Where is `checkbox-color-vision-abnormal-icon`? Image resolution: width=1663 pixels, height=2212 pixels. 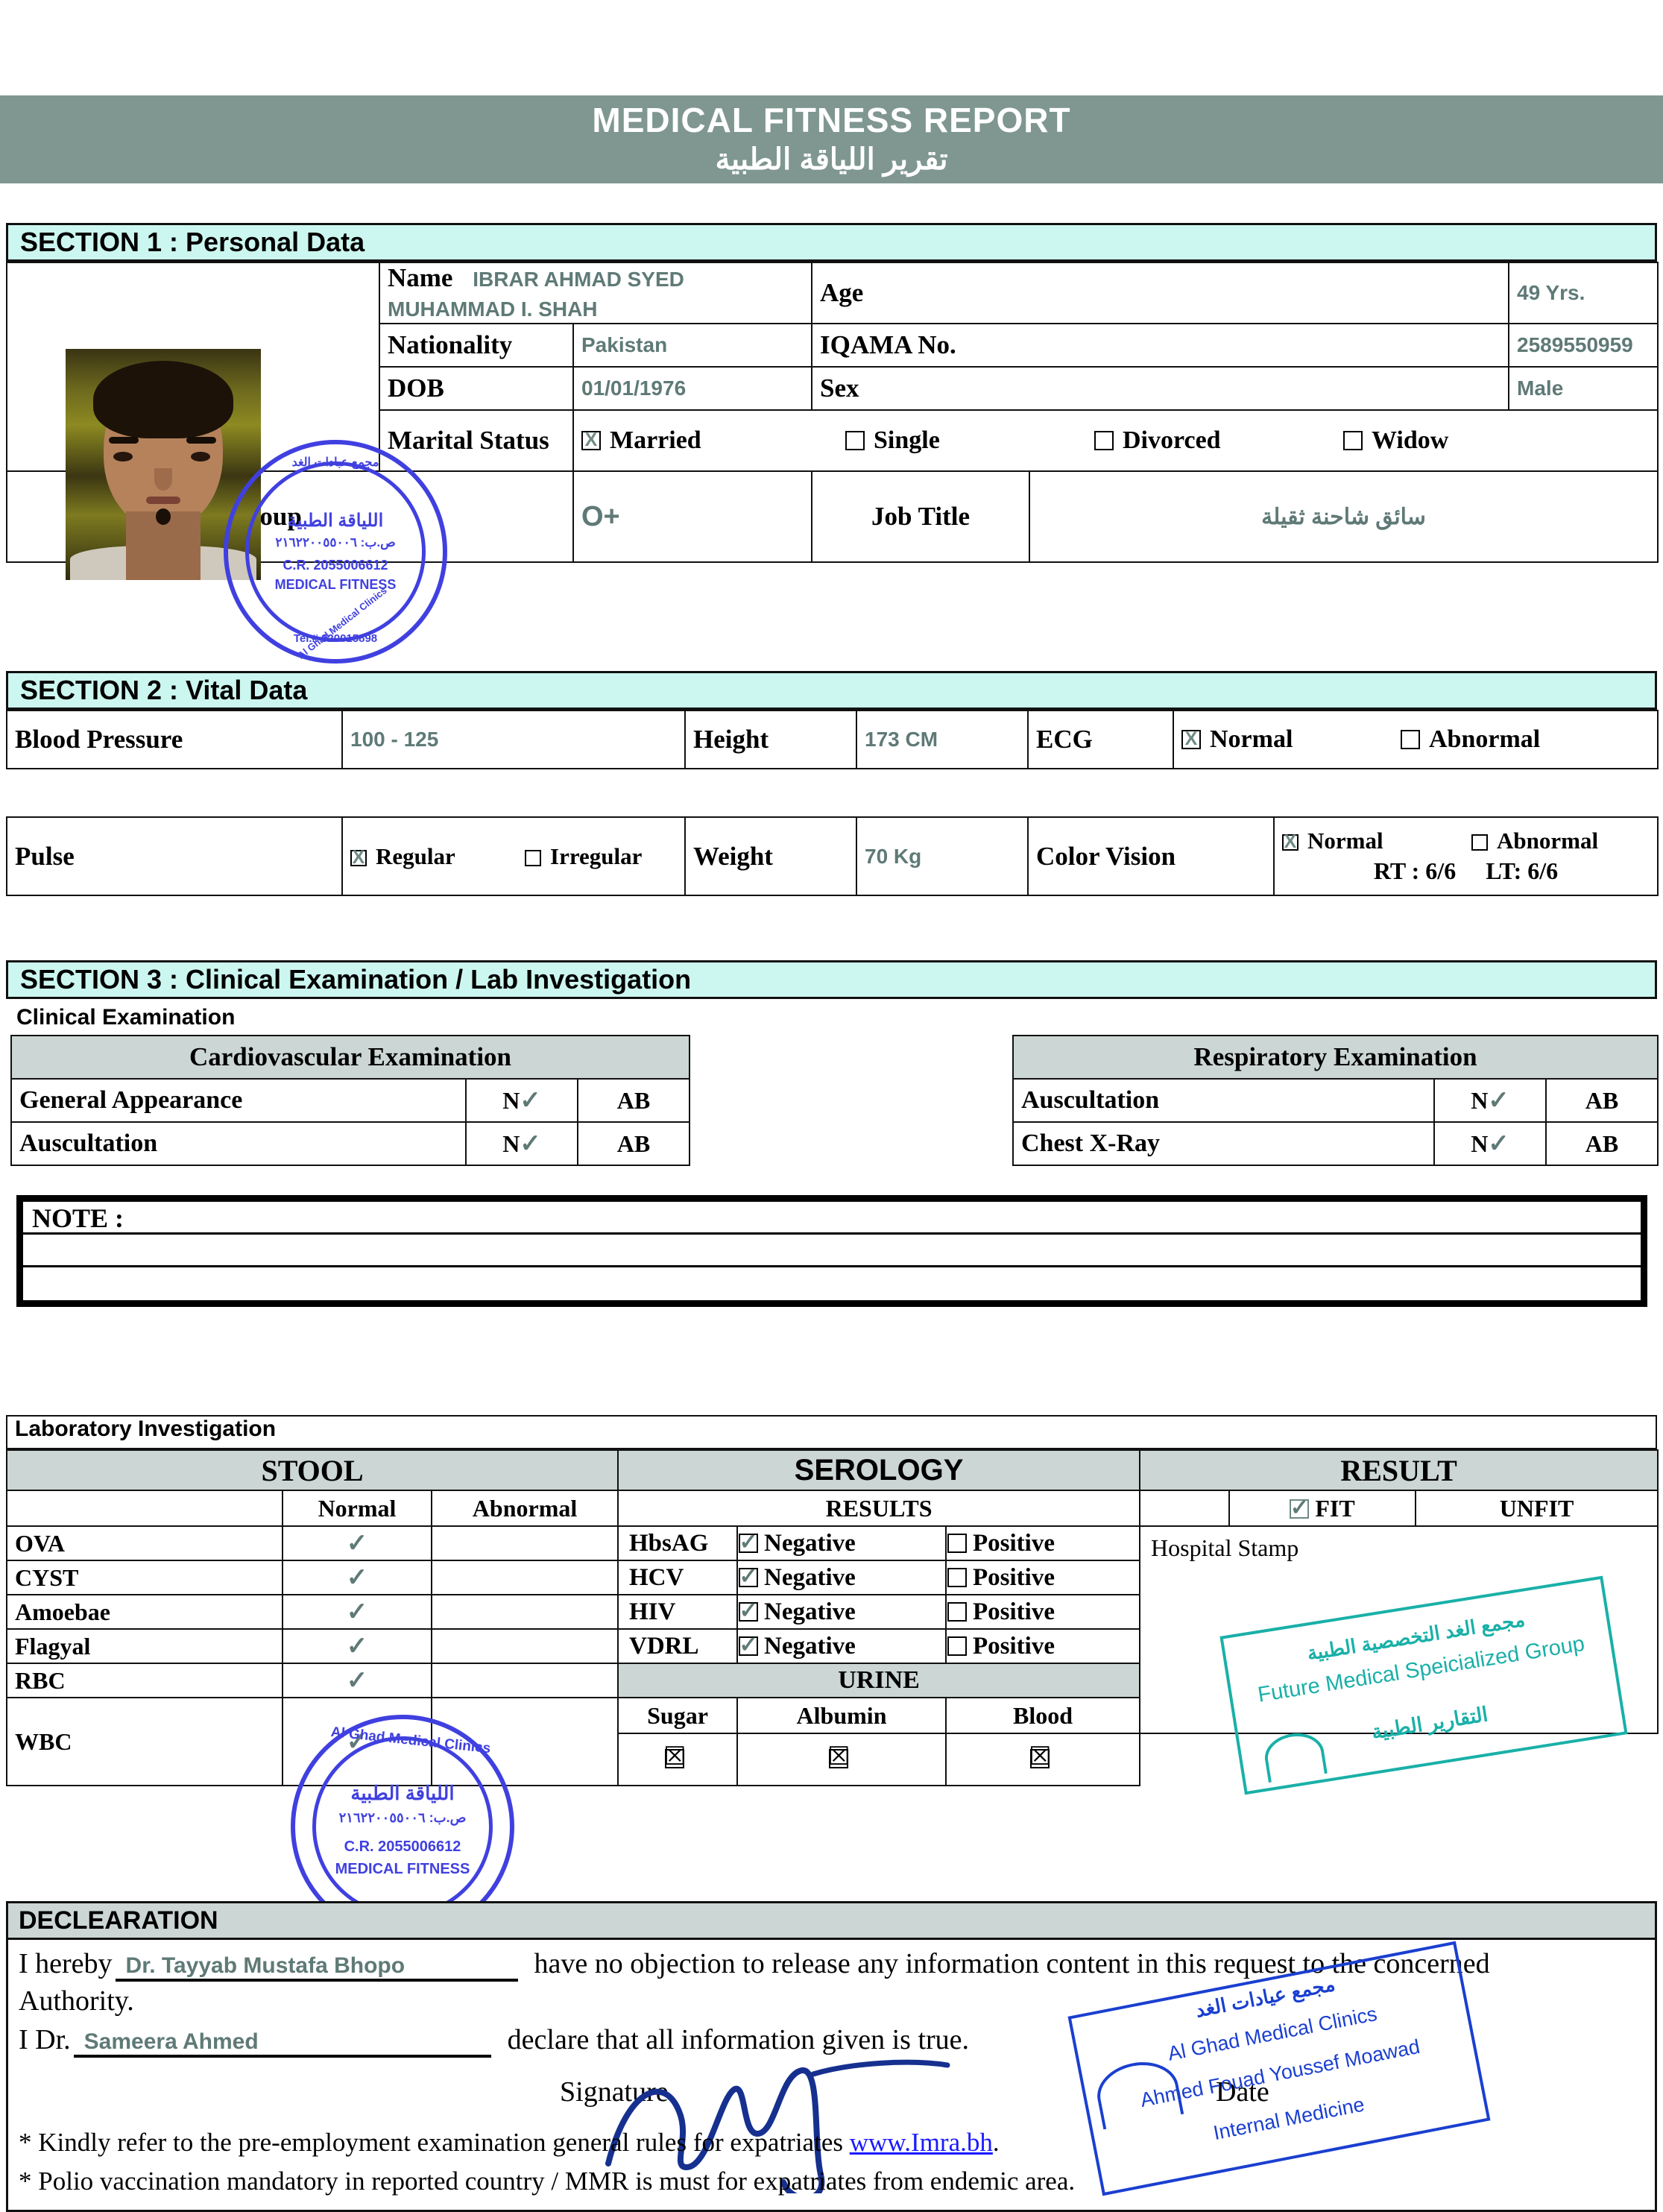 checkbox-color-vision-abnormal-icon is located at coordinates (1480, 842).